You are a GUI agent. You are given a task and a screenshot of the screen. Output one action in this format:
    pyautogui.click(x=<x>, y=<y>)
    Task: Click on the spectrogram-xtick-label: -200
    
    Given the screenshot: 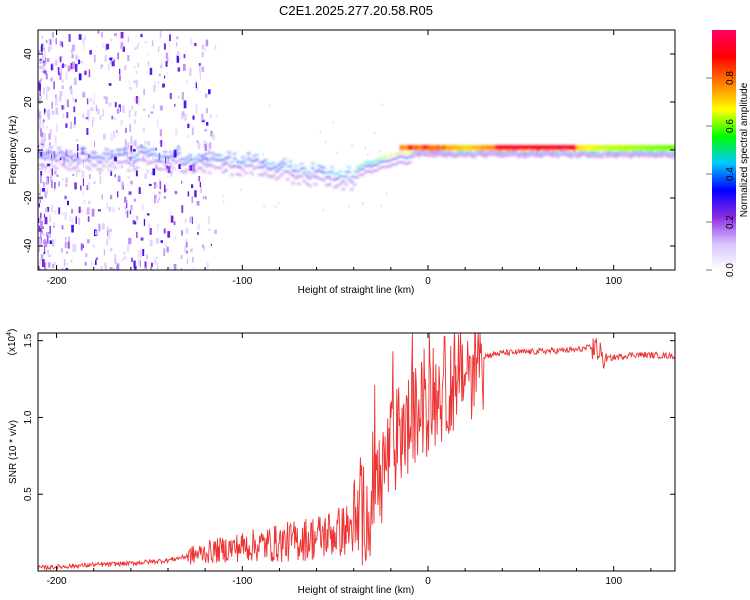 What is the action you would take?
    pyautogui.click(x=57, y=281)
    